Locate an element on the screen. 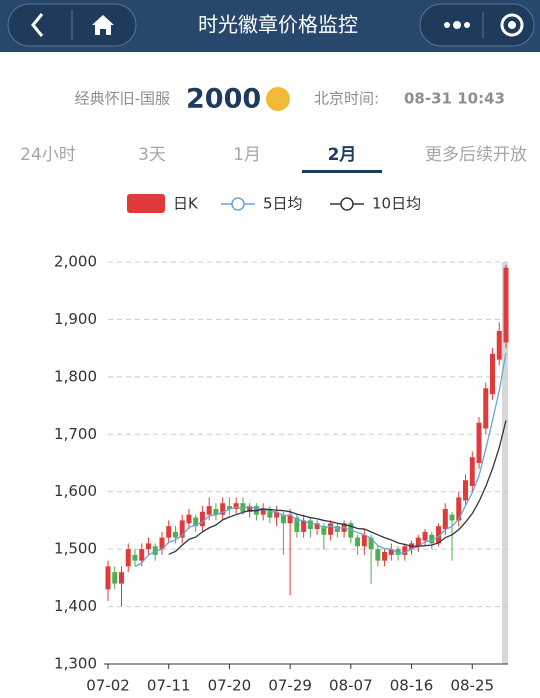 Image resolution: width=540 pixels, height=698 pixels. legend-swatch is located at coordinates (146, 203).